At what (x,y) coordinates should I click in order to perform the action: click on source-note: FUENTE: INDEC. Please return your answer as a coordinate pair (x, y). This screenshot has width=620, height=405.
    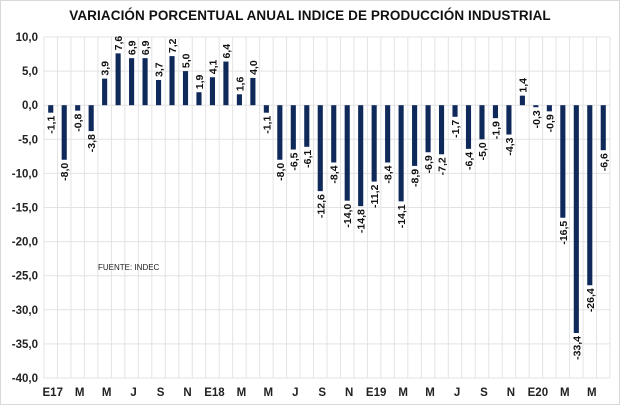
    Looking at the image, I should click on (129, 267).